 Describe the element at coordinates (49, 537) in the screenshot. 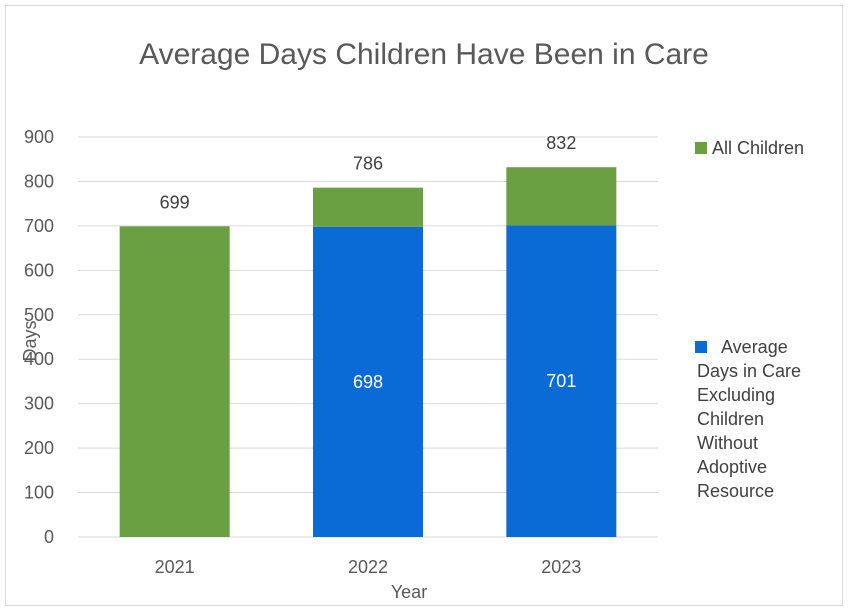

I see `y-tick-label: 0` at that location.